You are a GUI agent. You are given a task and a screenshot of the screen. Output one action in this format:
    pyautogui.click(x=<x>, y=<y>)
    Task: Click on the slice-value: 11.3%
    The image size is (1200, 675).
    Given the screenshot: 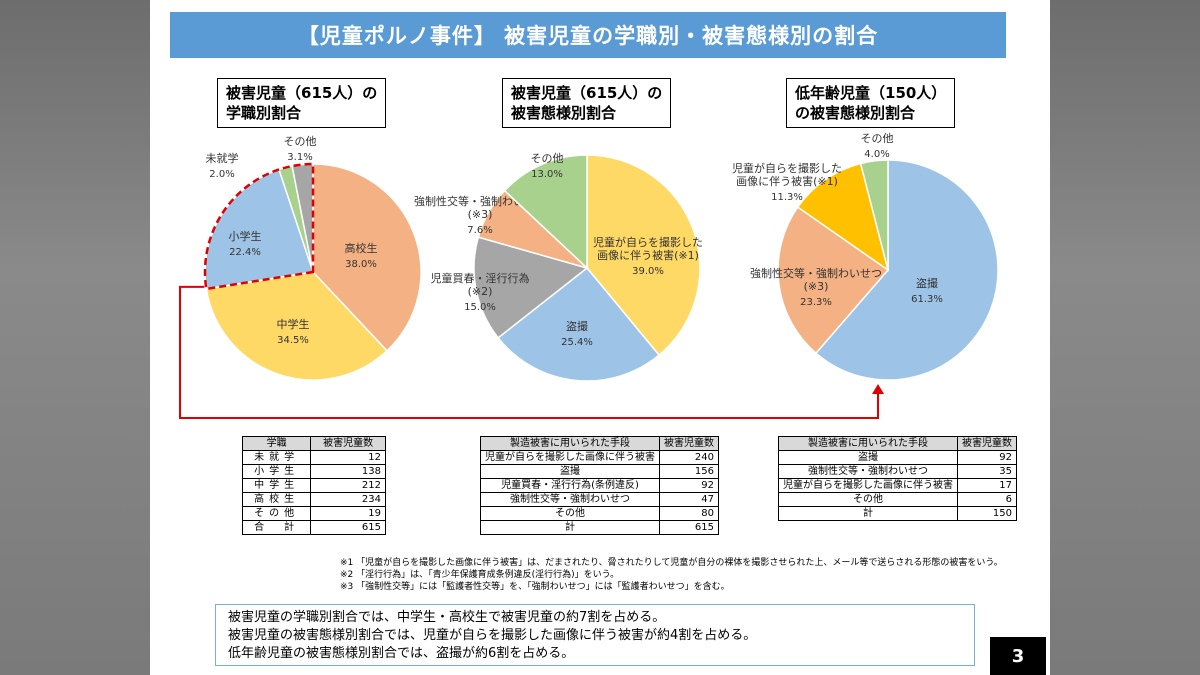 What is the action you would take?
    pyautogui.click(x=787, y=197)
    